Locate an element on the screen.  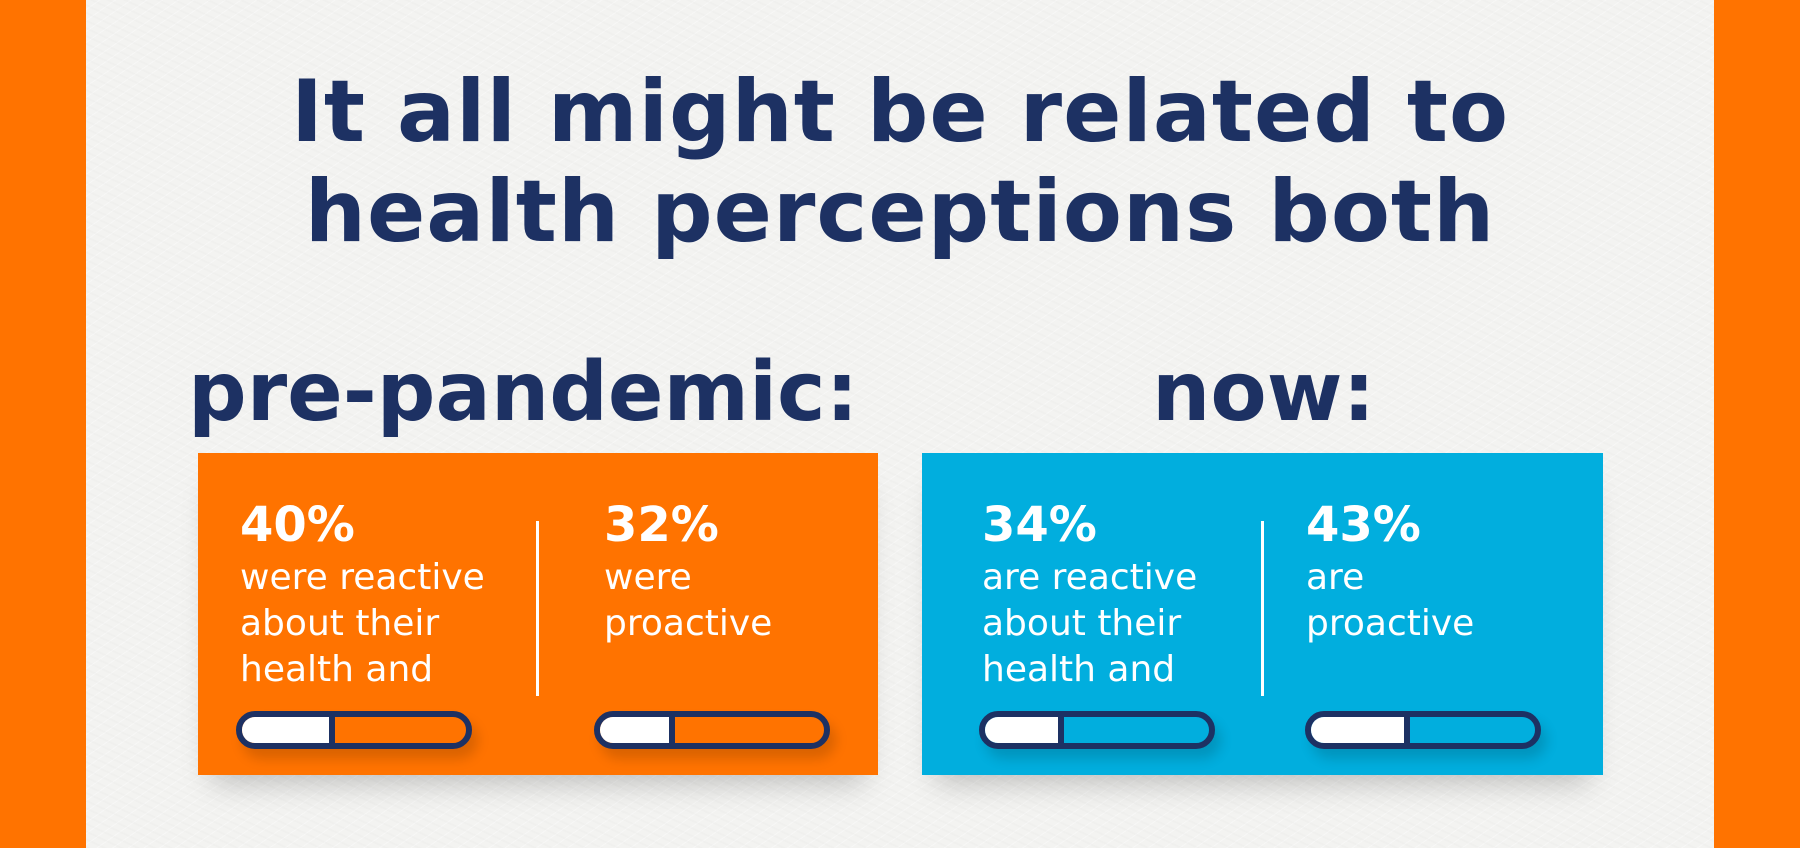
stat-description: are proactive is located at coordinates (1390, 600).